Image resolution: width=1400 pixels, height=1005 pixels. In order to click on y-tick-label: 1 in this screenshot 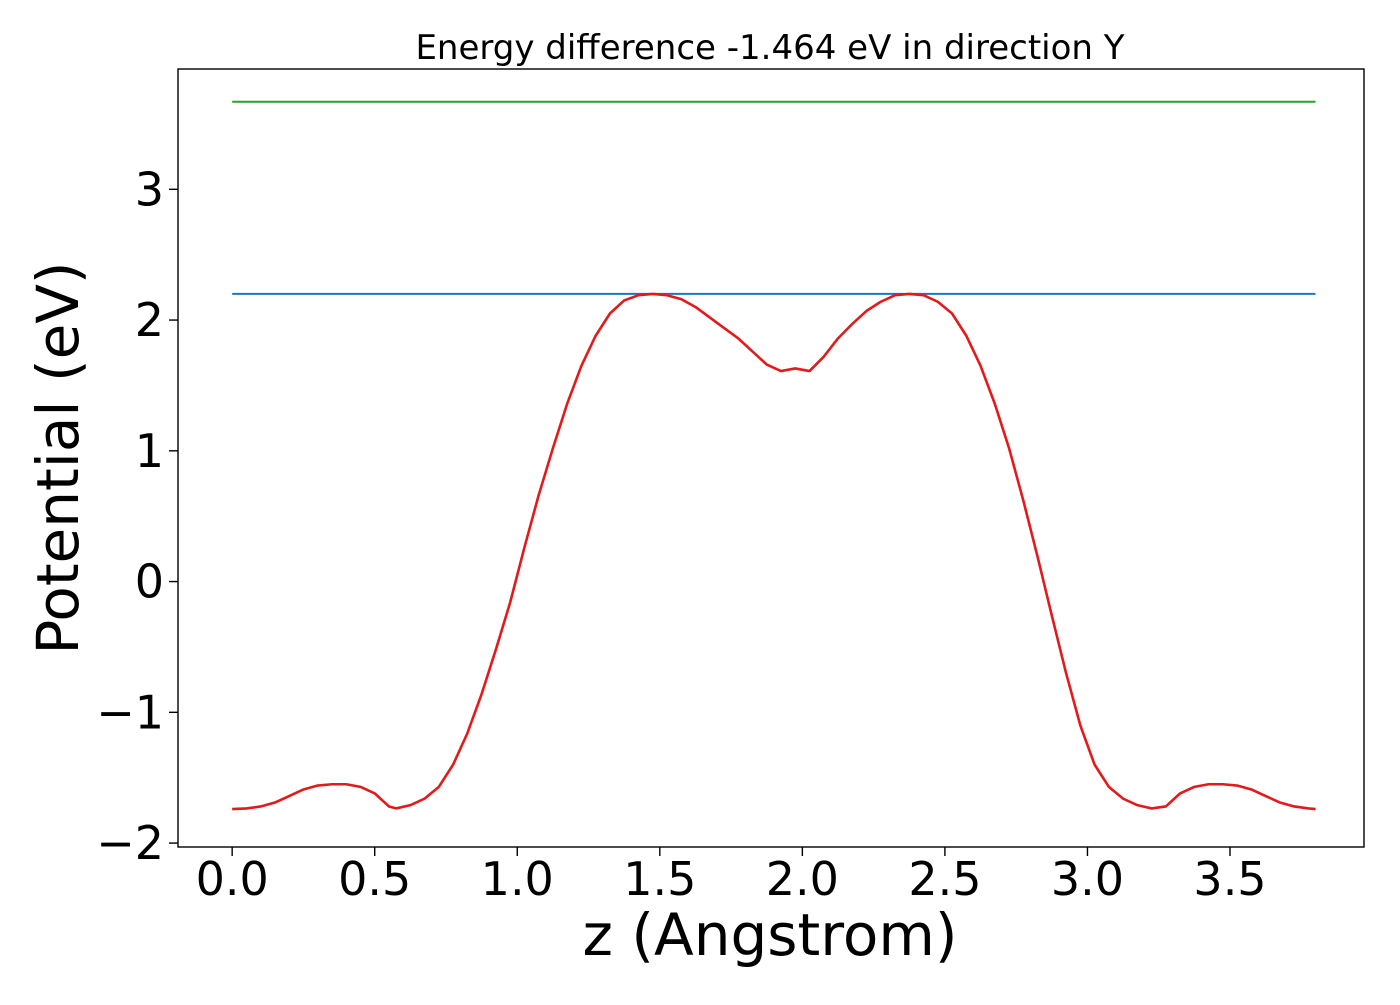, I will do `click(149, 451)`.